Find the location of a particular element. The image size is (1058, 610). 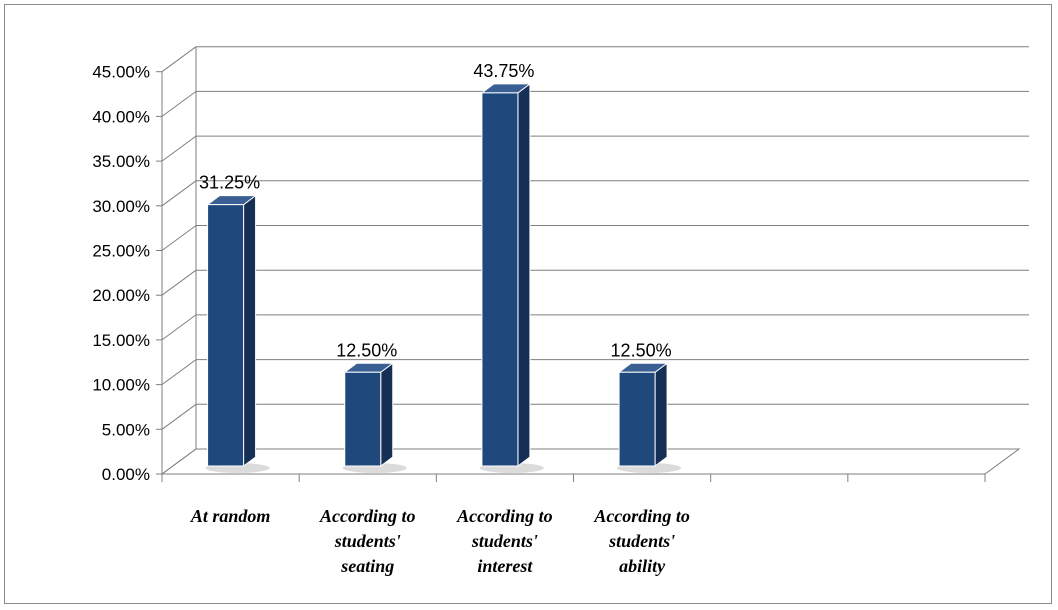

y-tick-label: 35.00% is located at coordinates (121, 161).